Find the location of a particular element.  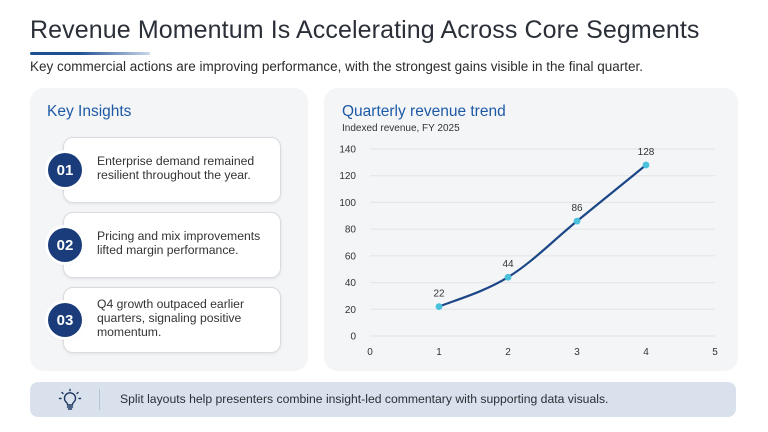

chart-title: Quarterly revenue trend is located at coordinates (424, 111).